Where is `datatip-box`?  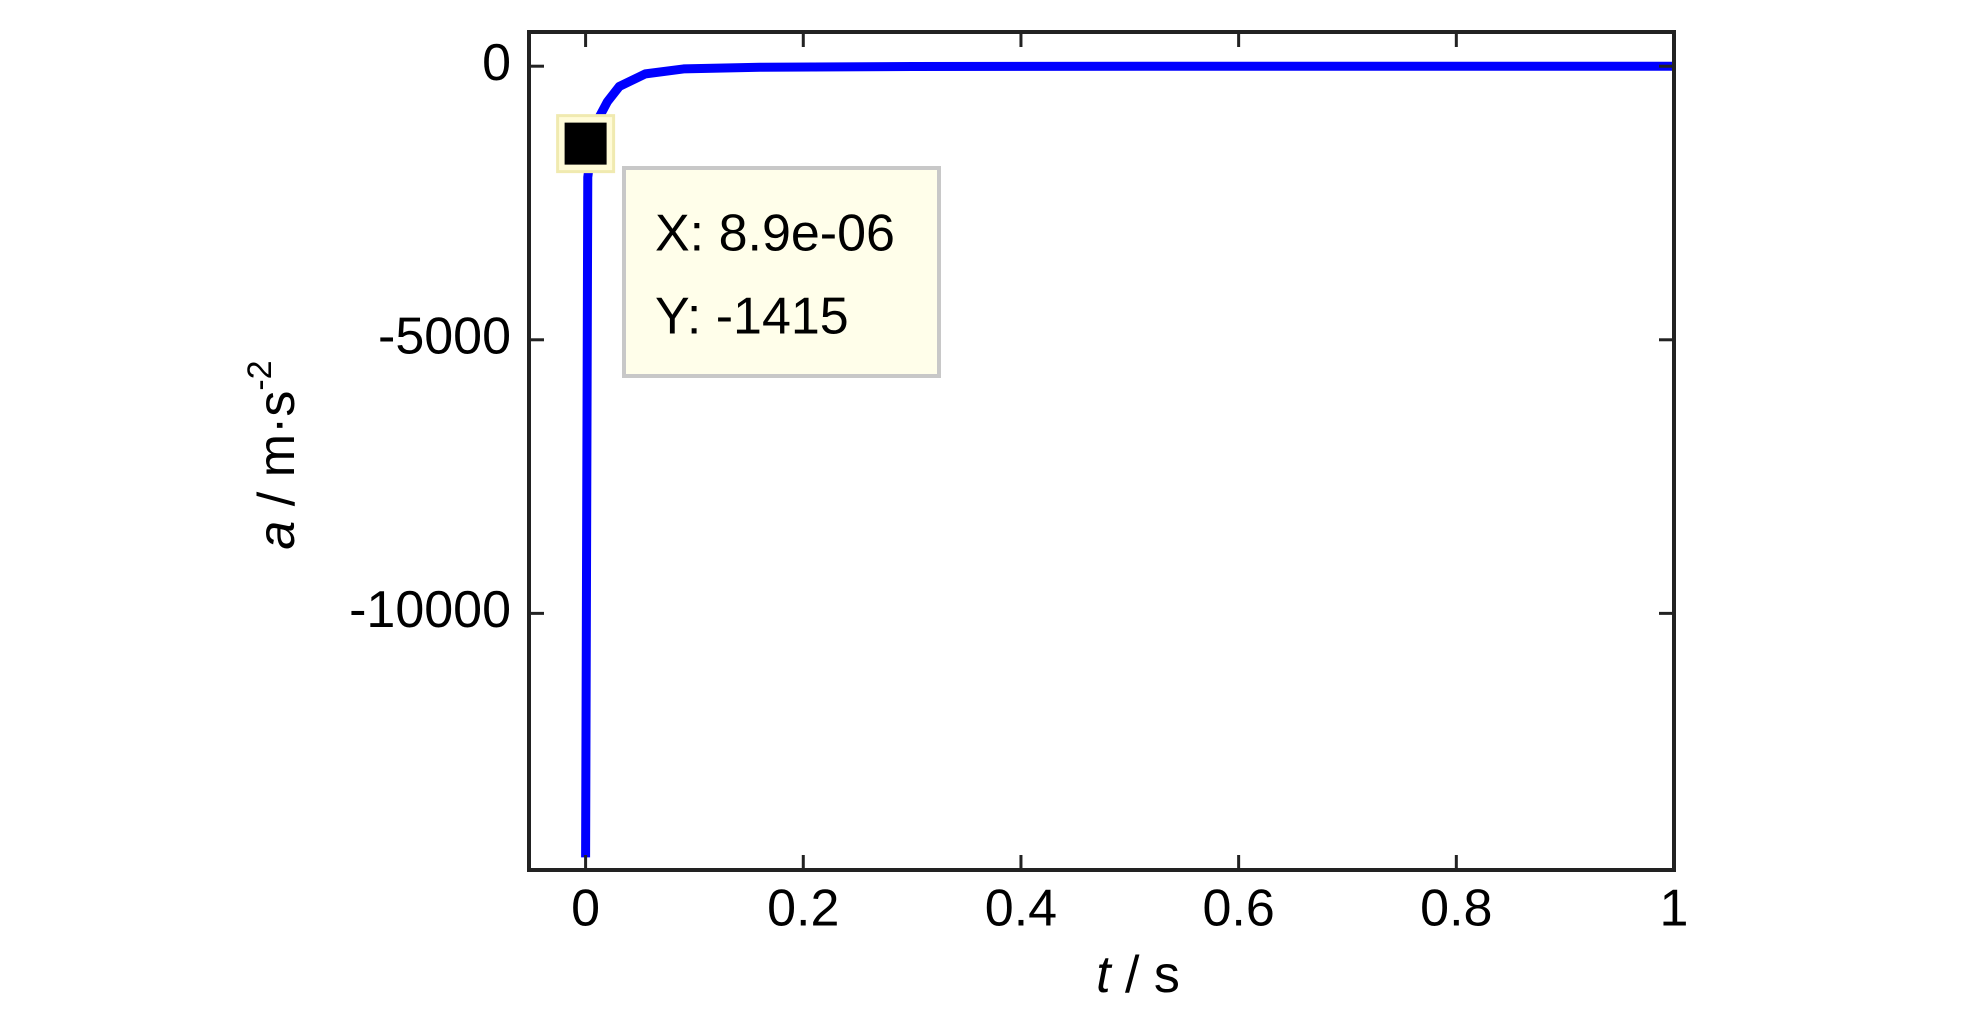 datatip-box is located at coordinates (781, 272).